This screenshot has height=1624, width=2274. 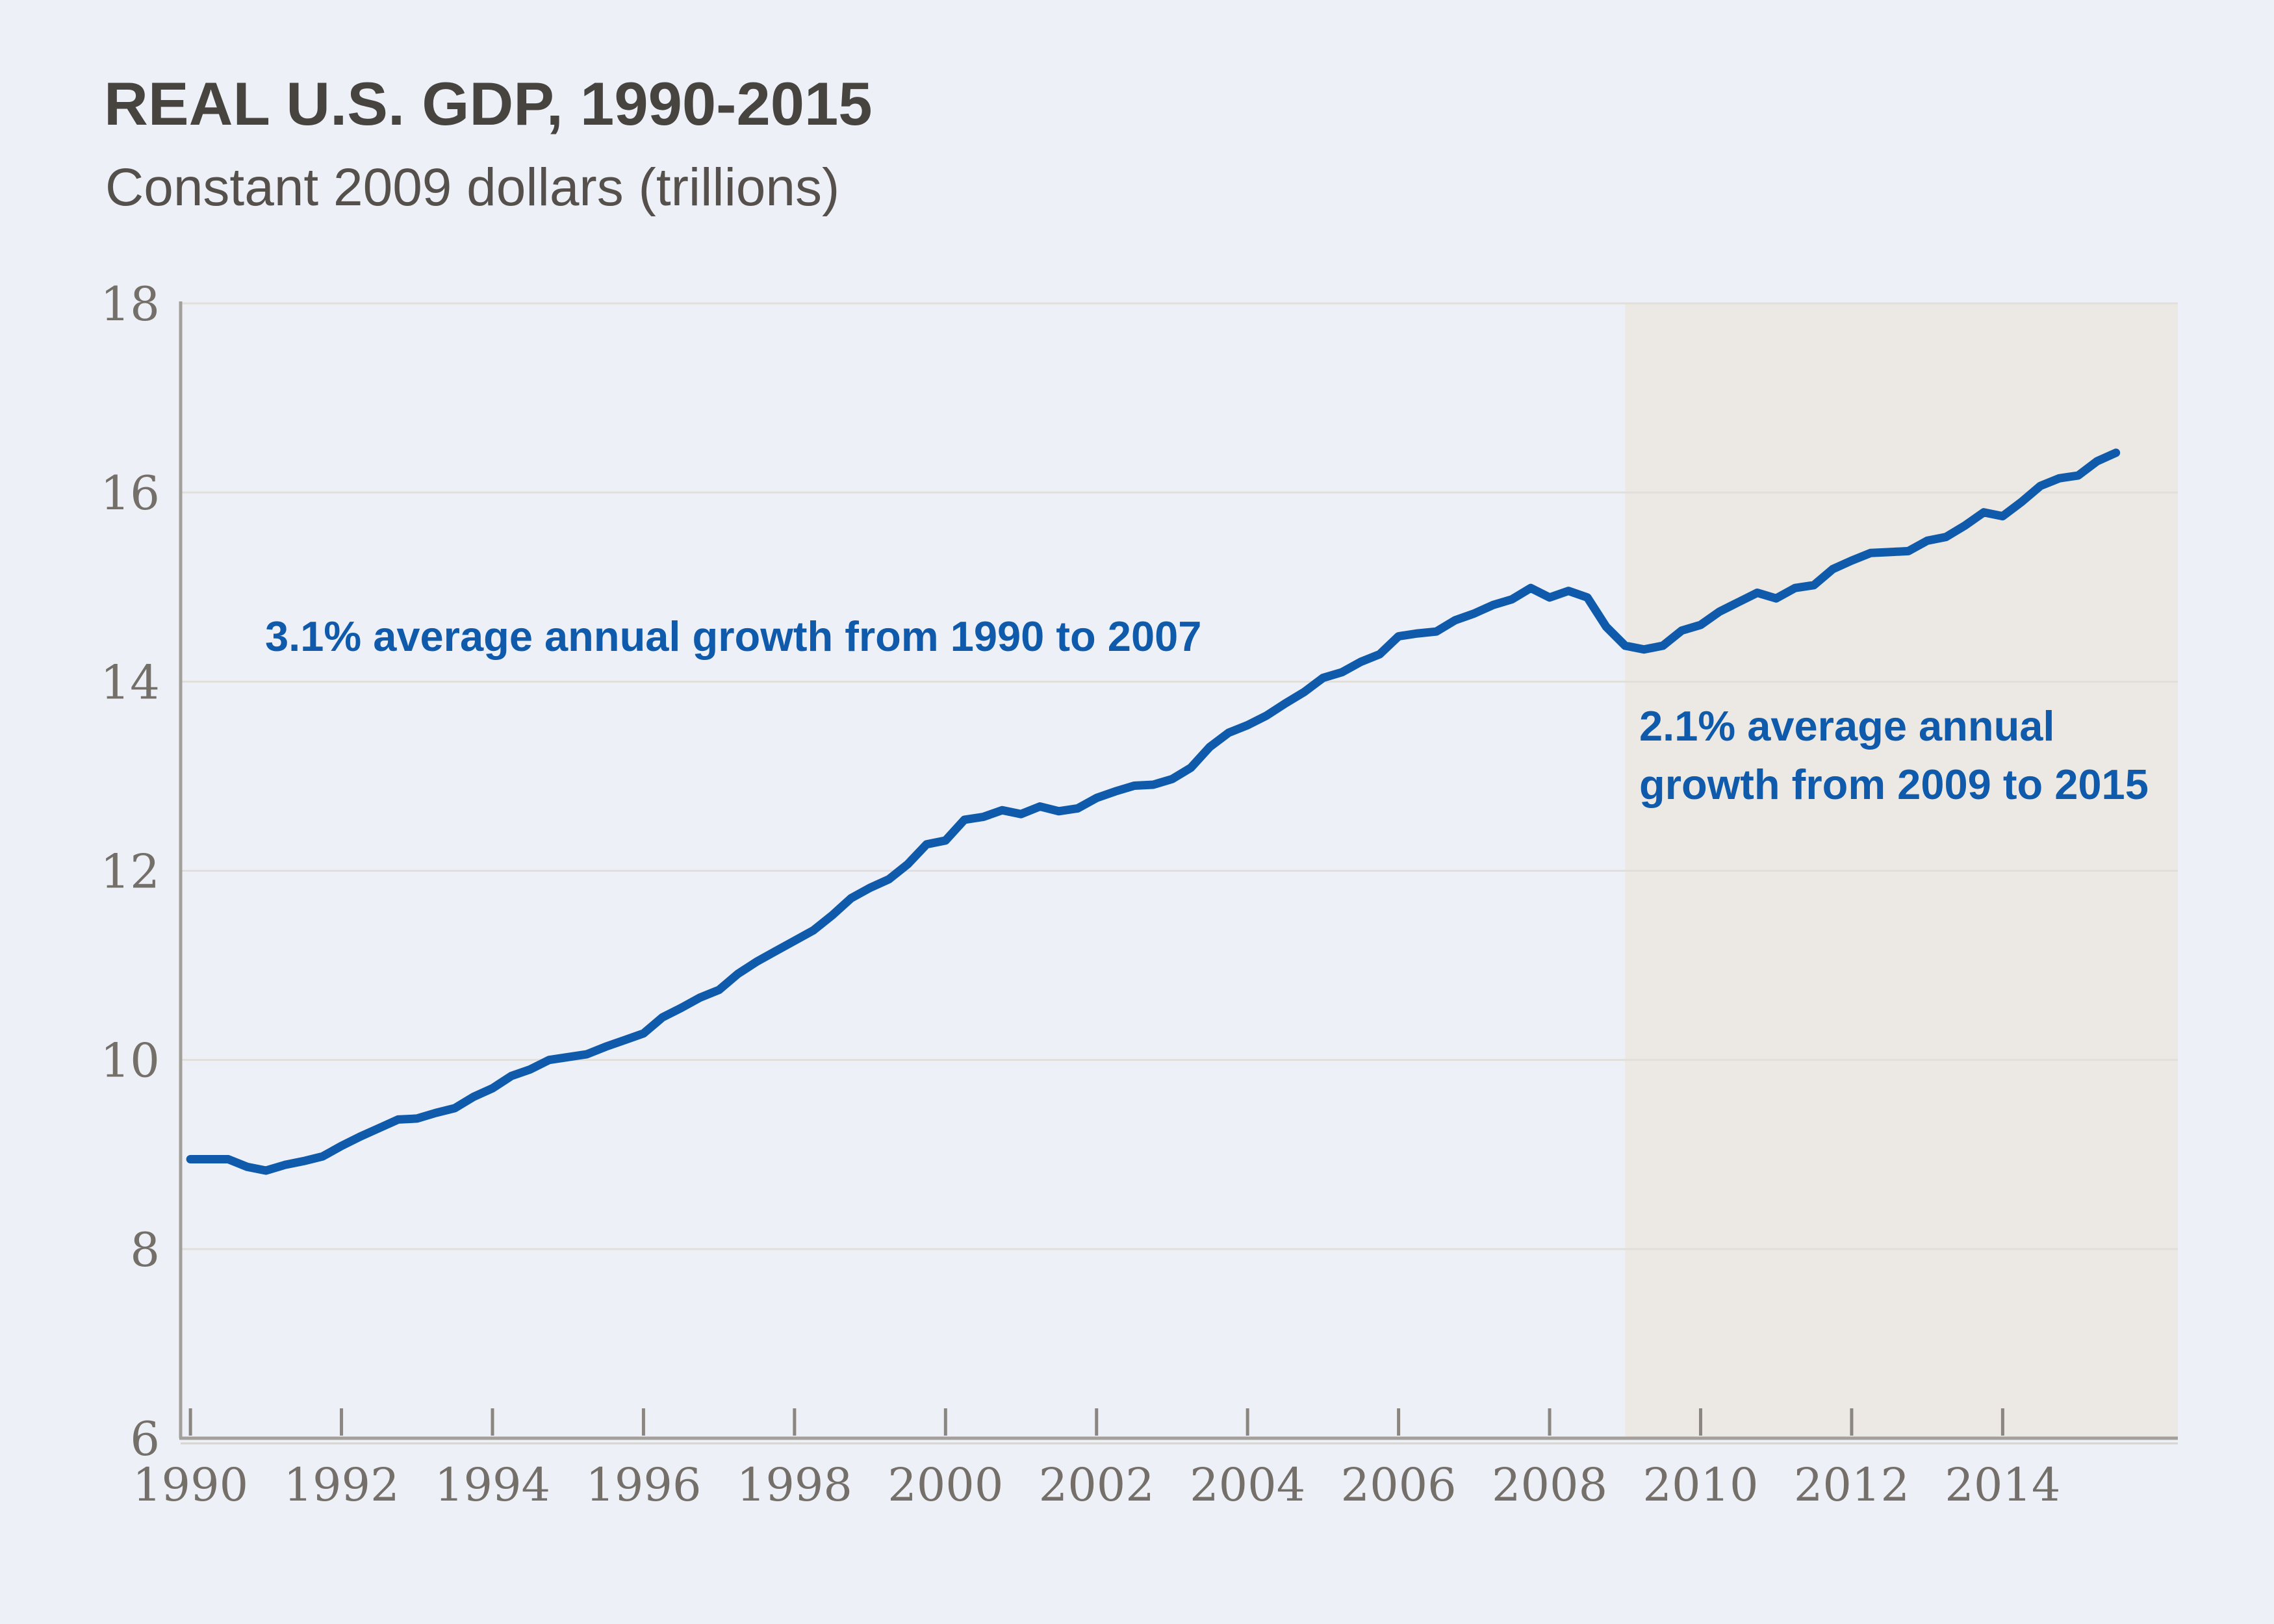 I want to click on ytick-label-14: 14, so click(x=130, y=682).